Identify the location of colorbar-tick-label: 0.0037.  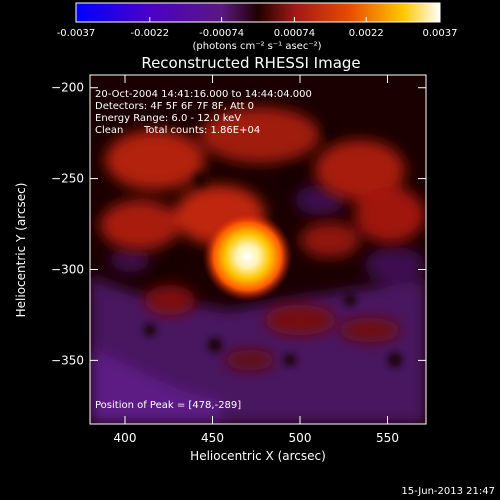
(440, 33).